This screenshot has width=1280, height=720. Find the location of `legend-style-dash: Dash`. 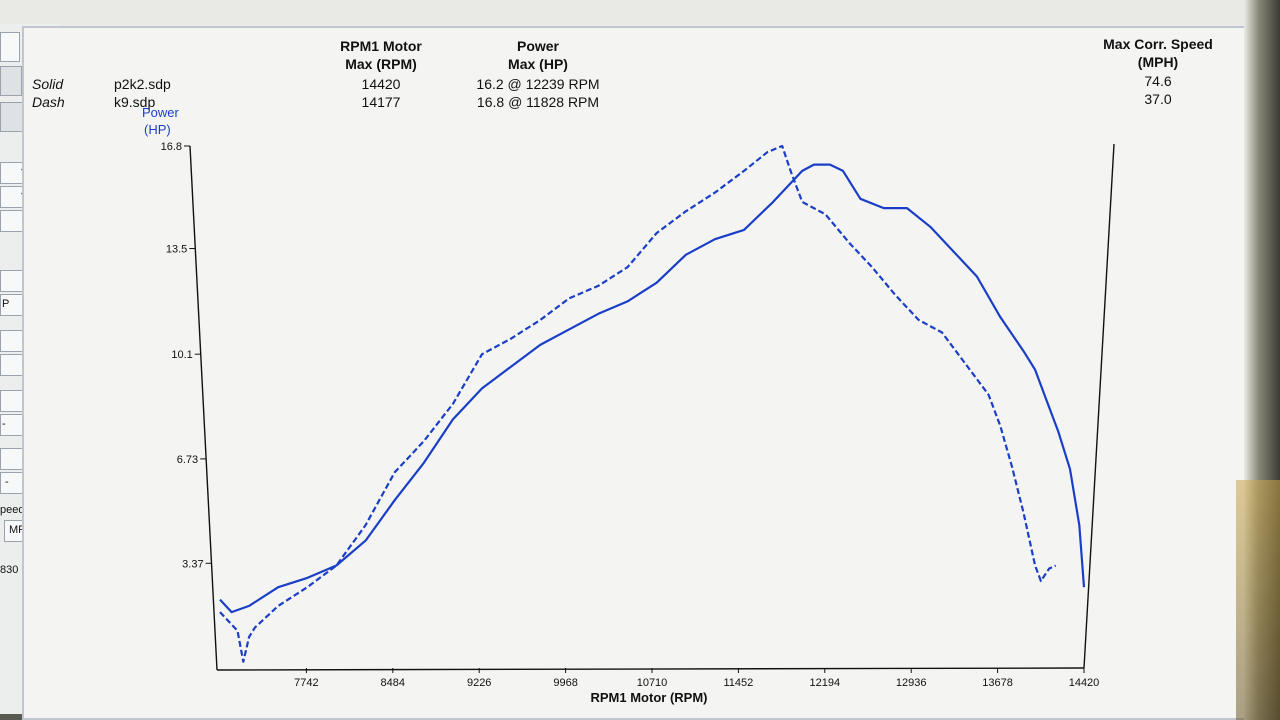

legend-style-dash: Dash is located at coordinates (48, 102).